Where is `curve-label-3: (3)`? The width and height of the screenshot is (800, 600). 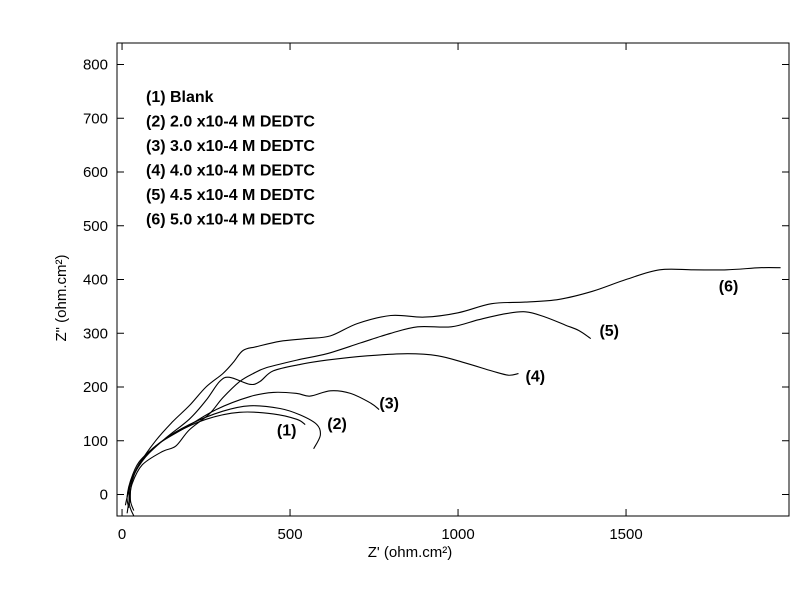 curve-label-3: (3) is located at coordinates (389, 404).